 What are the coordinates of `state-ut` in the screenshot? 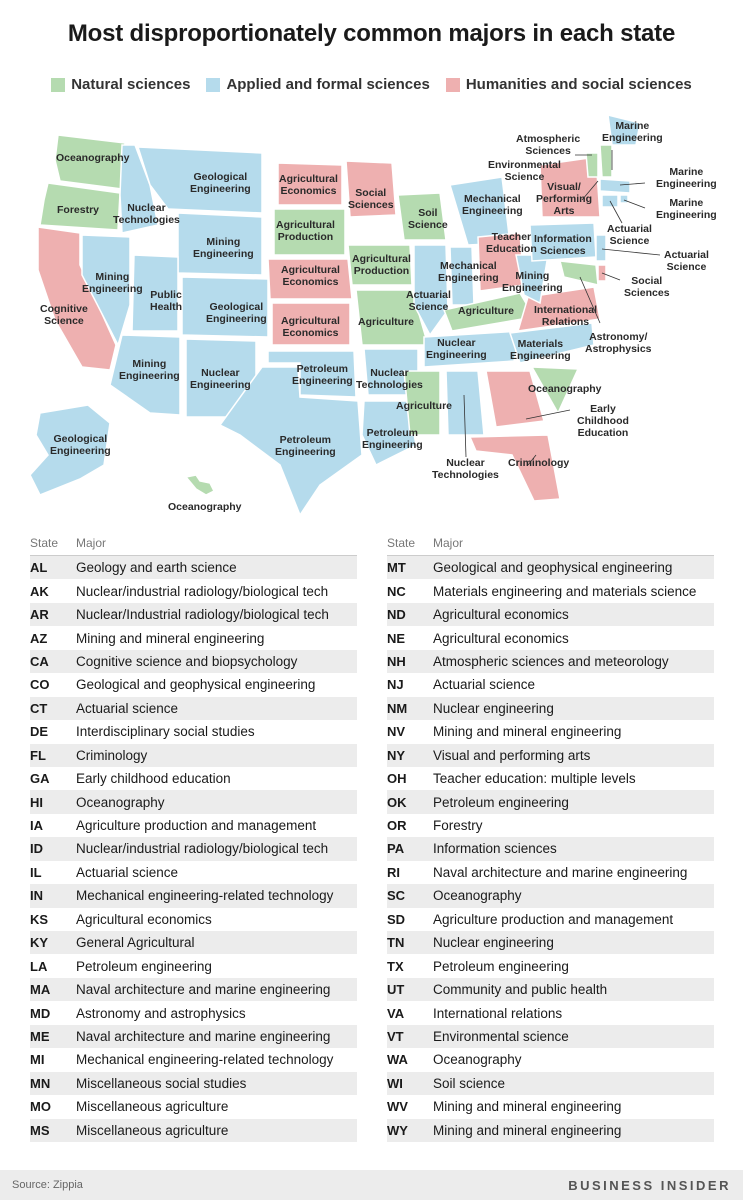 It's located at (155, 293).